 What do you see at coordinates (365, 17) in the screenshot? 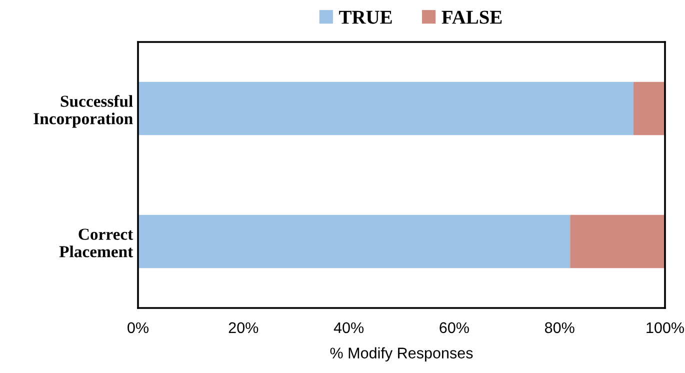
I see `legend-label: TRUE` at bounding box center [365, 17].